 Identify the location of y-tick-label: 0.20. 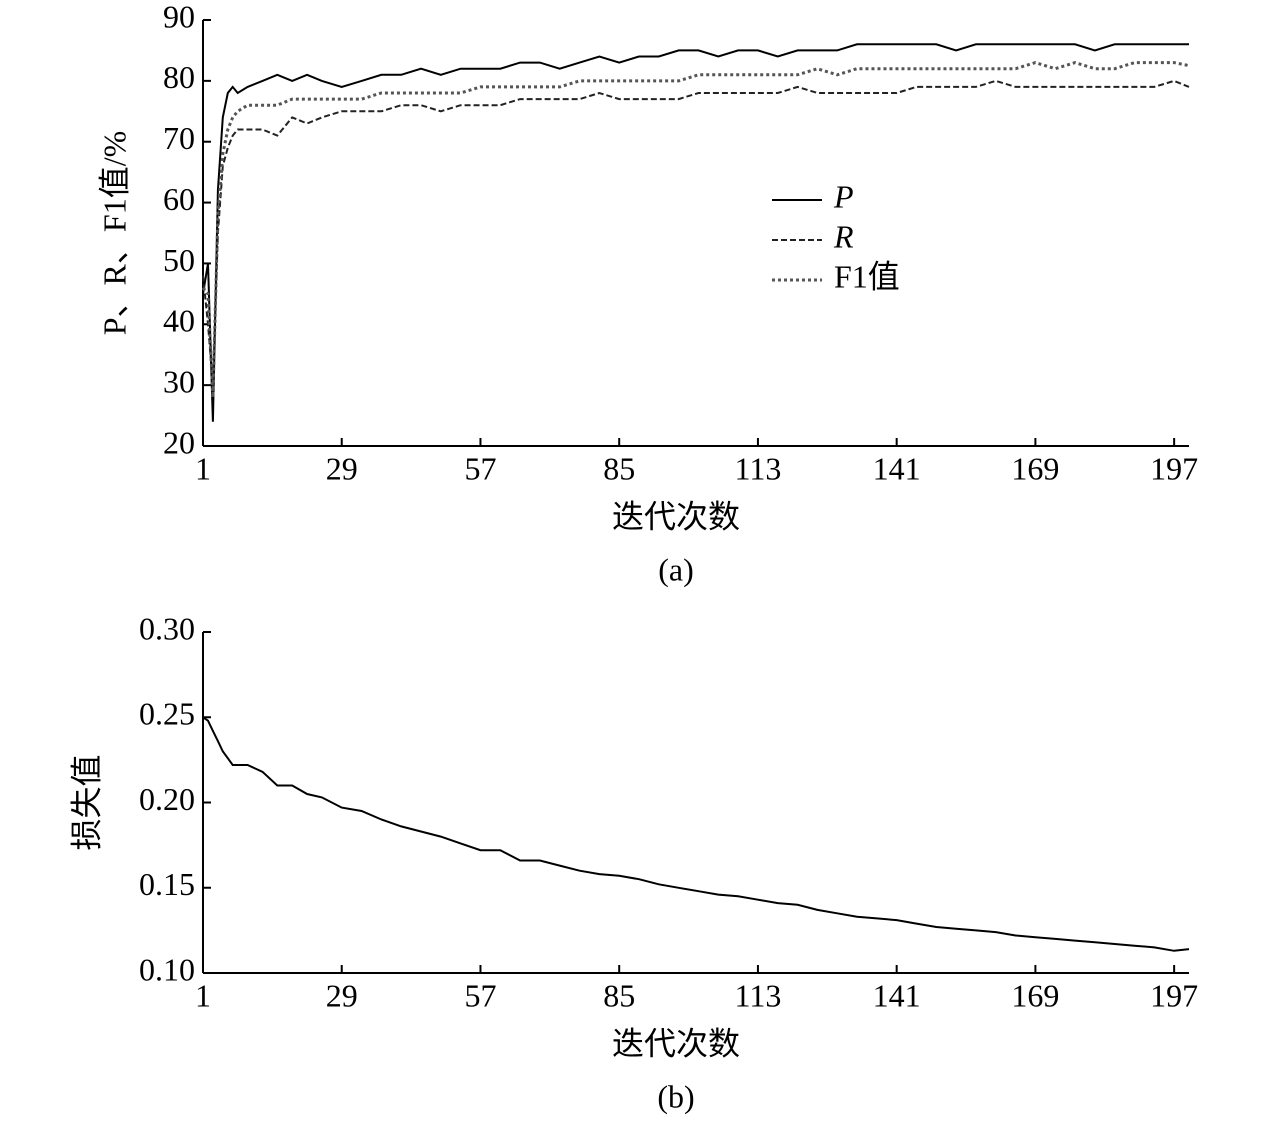
(167, 799).